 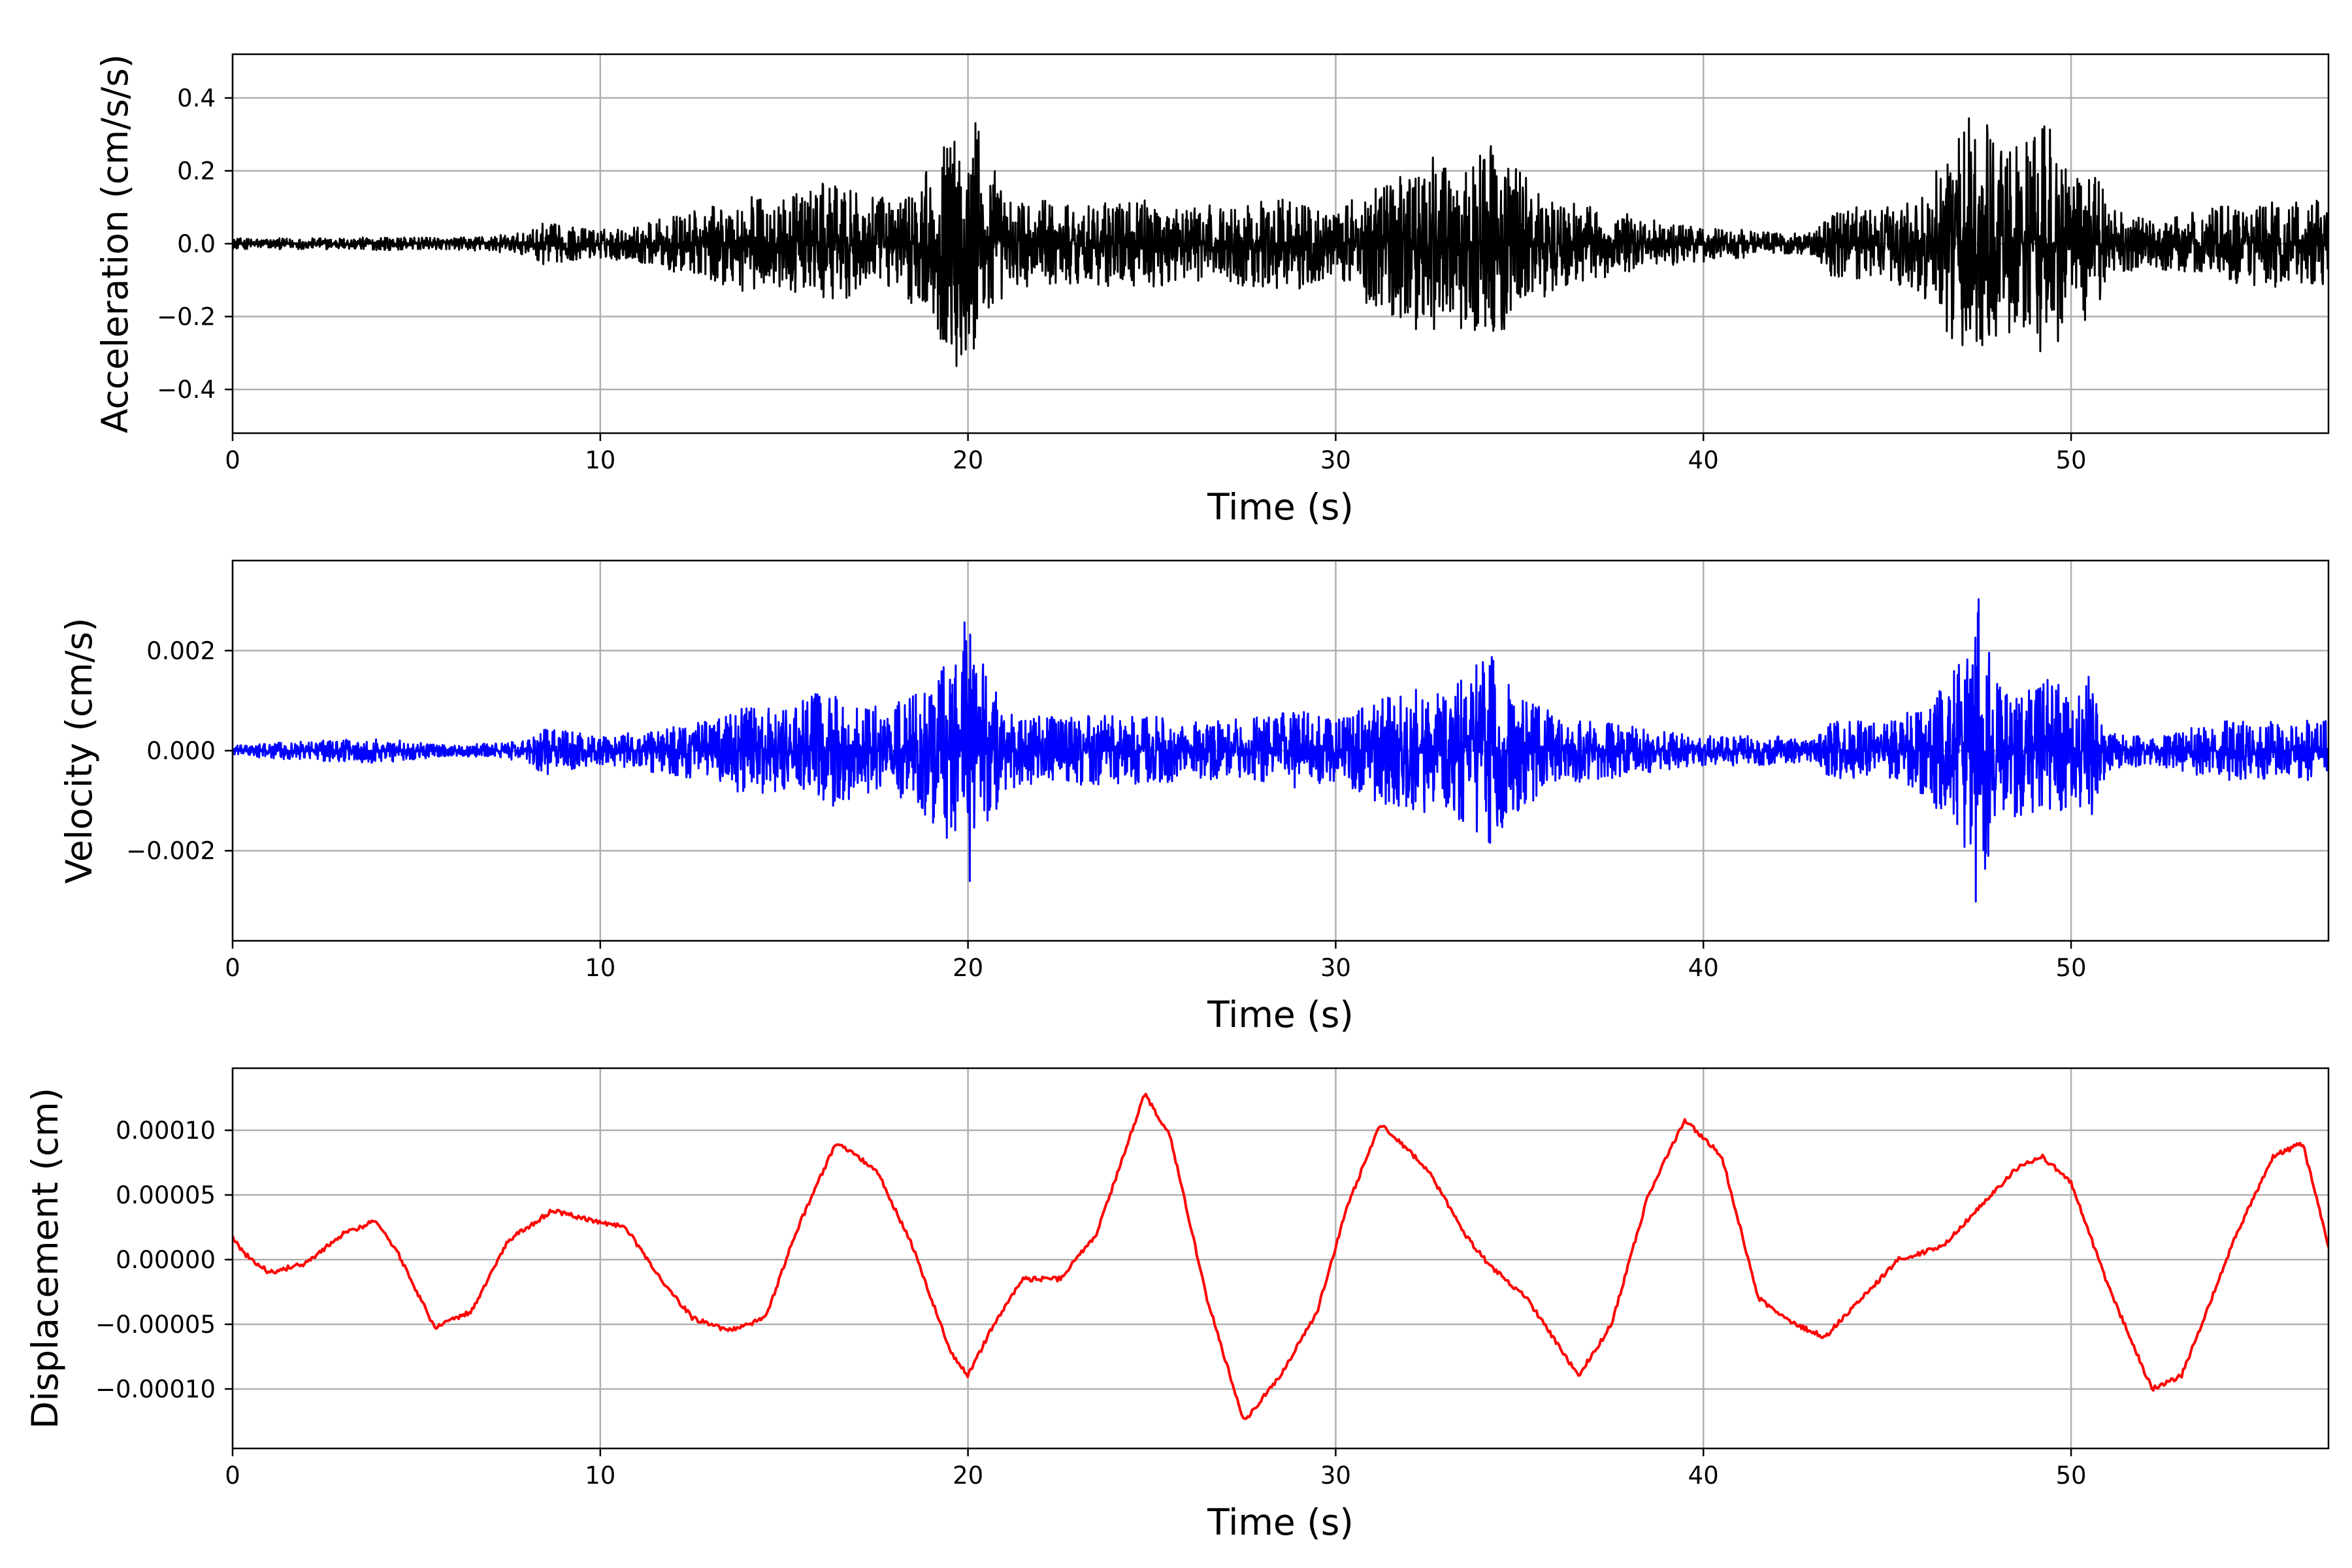 I want to click on acceleration-xtick-label: 20, so click(x=968, y=460).